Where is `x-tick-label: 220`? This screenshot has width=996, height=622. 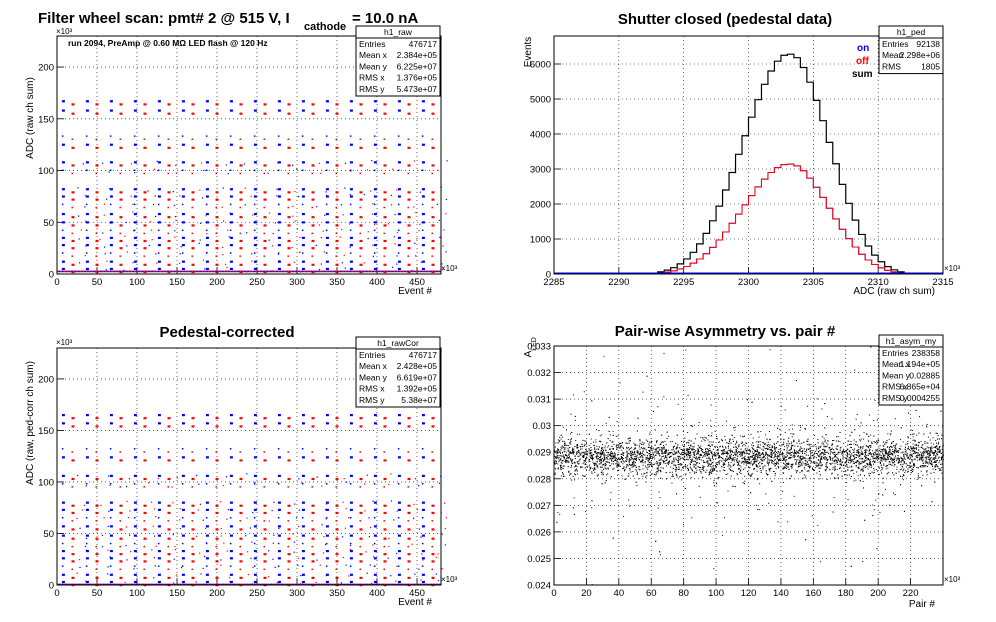
x-tick-label: 220 is located at coordinates (911, 593).